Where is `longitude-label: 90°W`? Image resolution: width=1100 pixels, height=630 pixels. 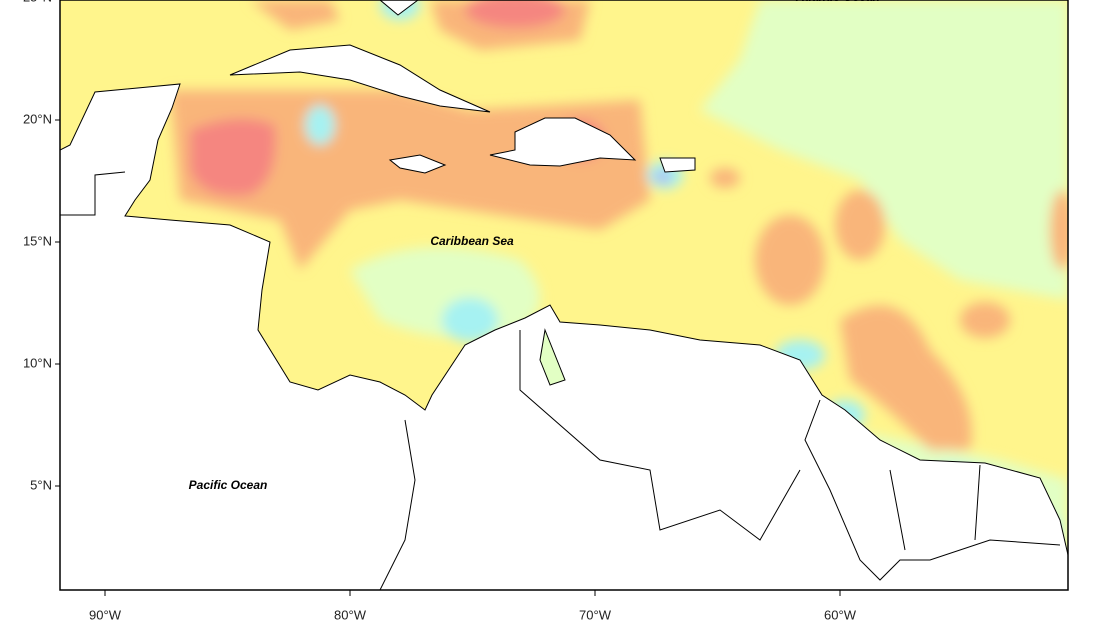
longitude-label: 90°W is located at coordinates (105, 614).